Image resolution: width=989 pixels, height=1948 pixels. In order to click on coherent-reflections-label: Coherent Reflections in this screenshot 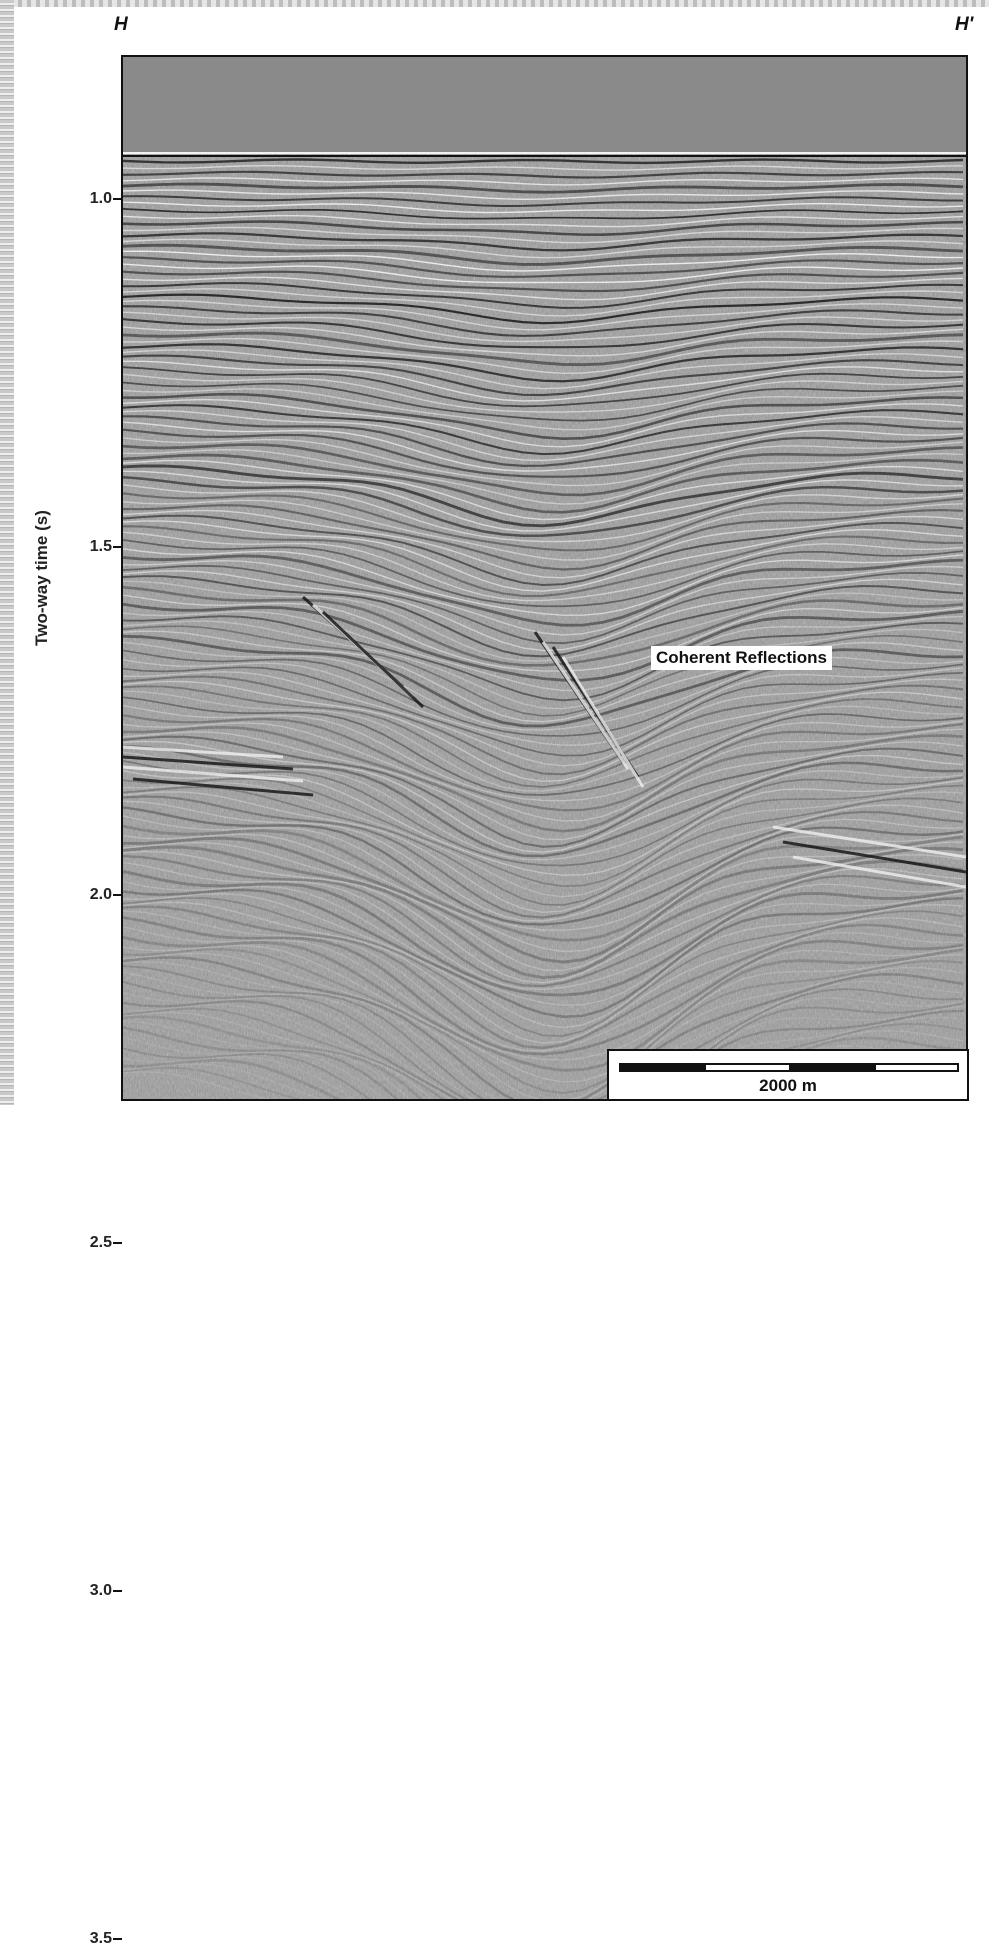, I will do `click(741, 658)`.